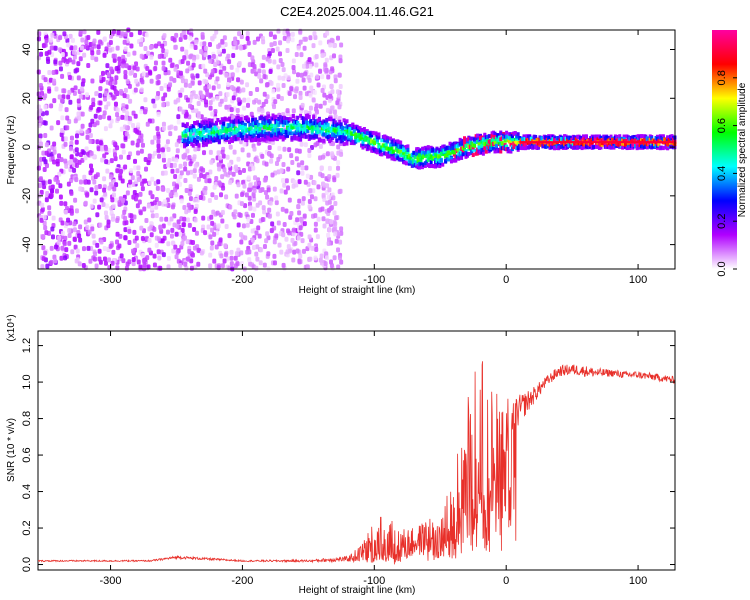 The height and width of the screenshot is (600, 750). I want to click on snr-x-tick-label: 0, so click(506, 581).